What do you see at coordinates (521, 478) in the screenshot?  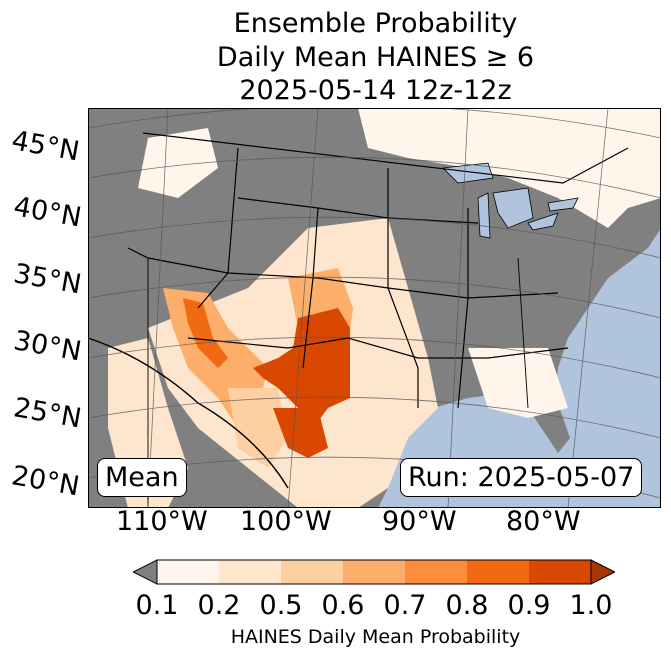 I see `run-date-box: Run: 2025-05-07` at bounding box center [521, 478].